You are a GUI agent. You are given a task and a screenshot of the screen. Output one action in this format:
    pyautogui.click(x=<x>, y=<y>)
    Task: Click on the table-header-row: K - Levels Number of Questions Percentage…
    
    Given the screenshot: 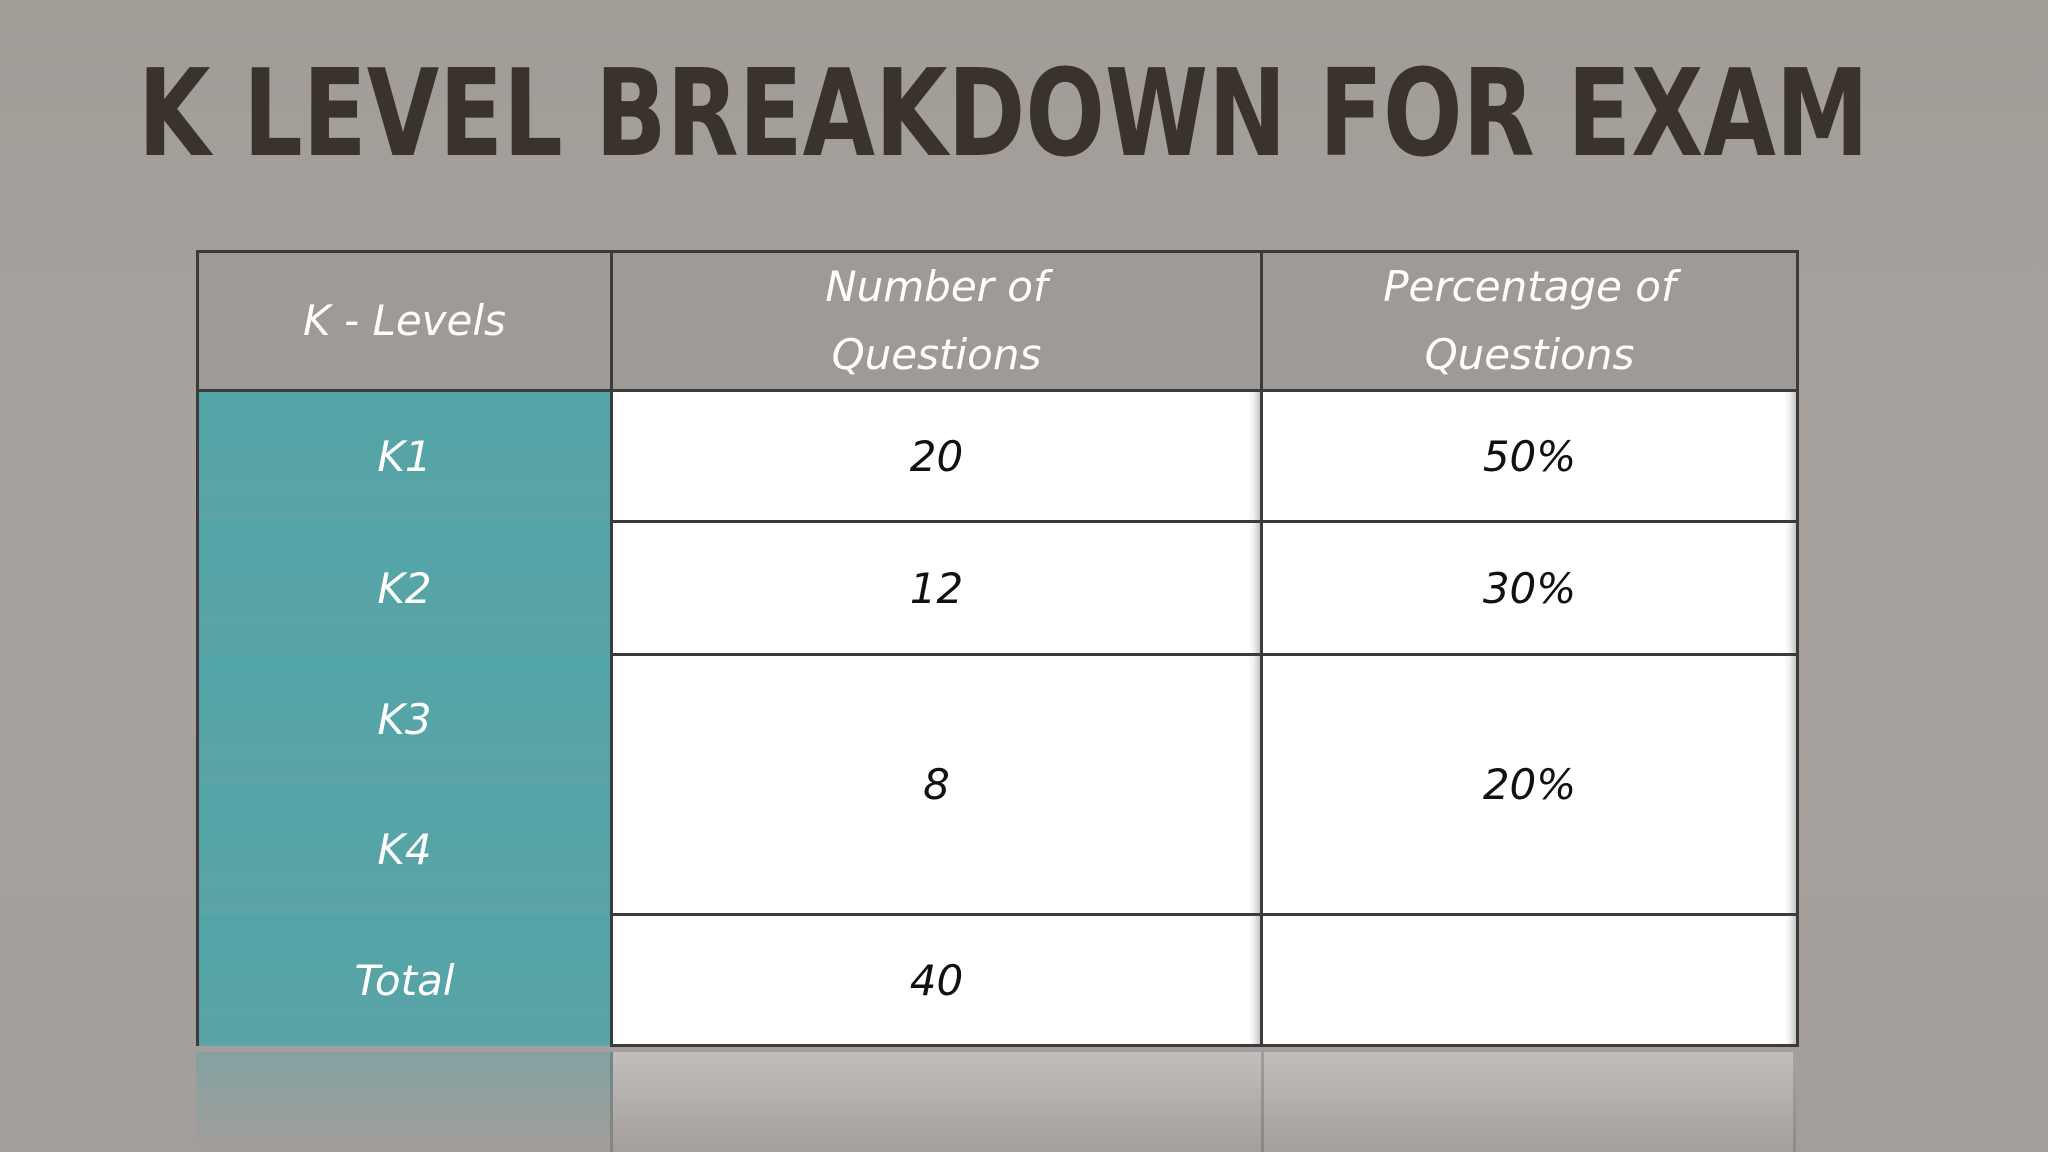 What is the action you would take?
    pyautogui.click(x=997, y=321)
    